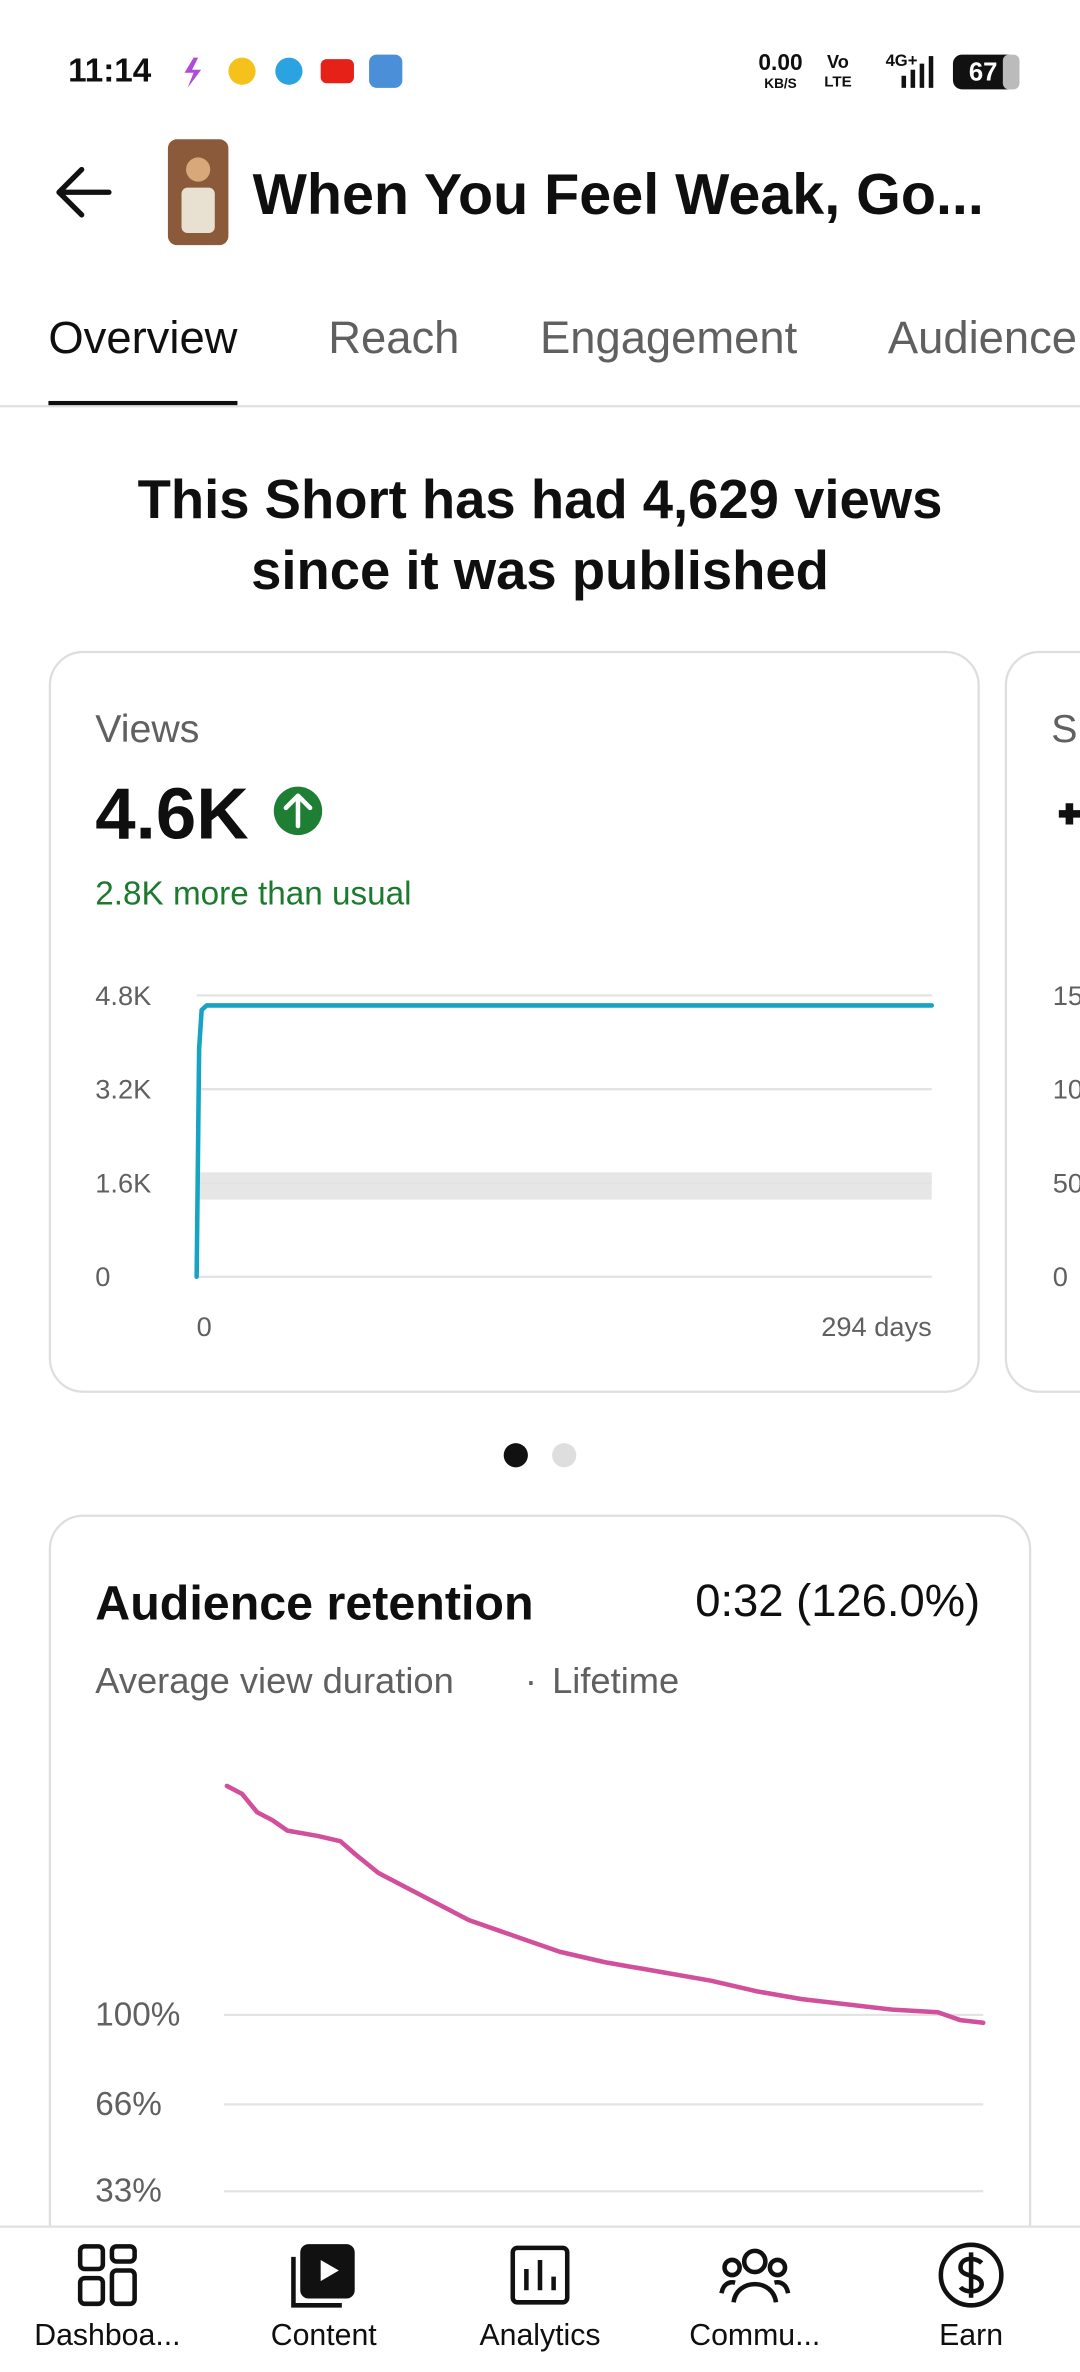  What do you see at coordinates (298, 811) in the screenshot?
I see `trend-arrow` at bounding box center [298, 811].